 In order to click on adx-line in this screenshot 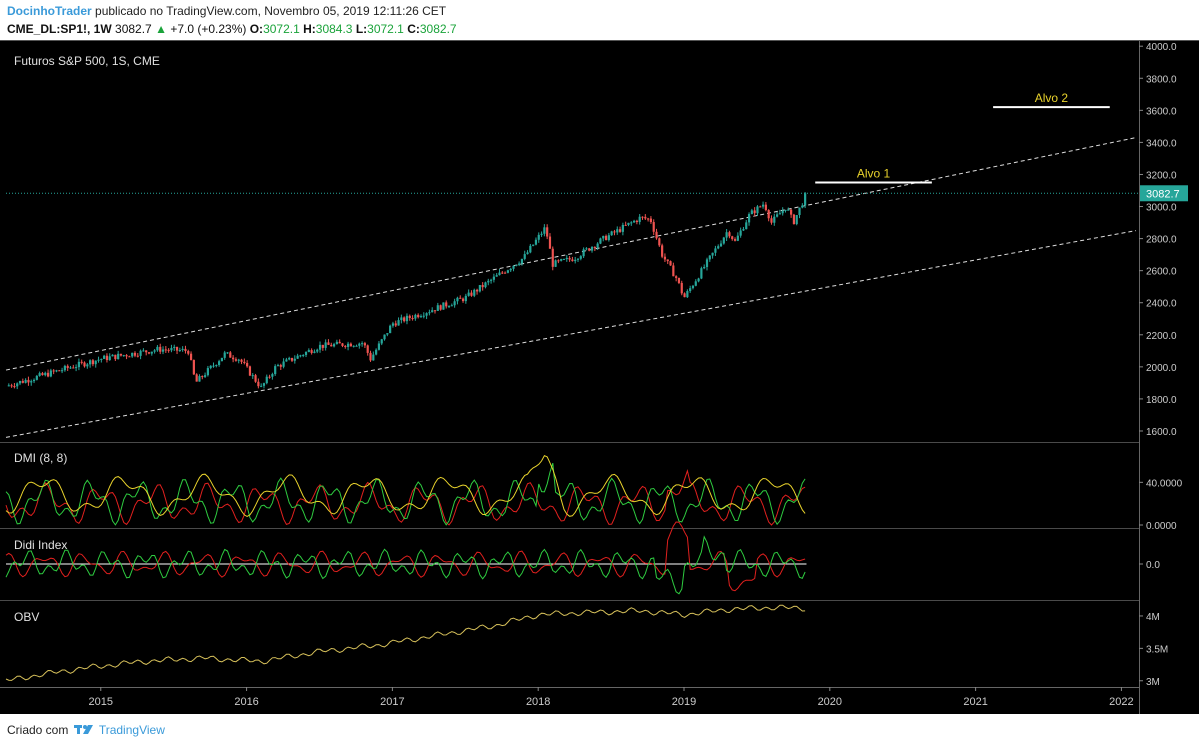, I will do `click(405, 486)`.